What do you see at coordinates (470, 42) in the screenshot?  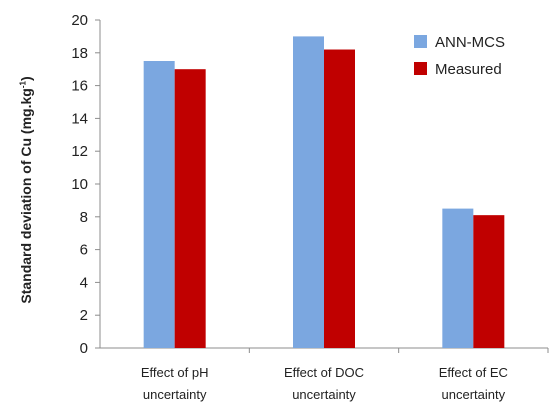 I see `legend-label: ANN-MCS` at bounding box center [470, 42].